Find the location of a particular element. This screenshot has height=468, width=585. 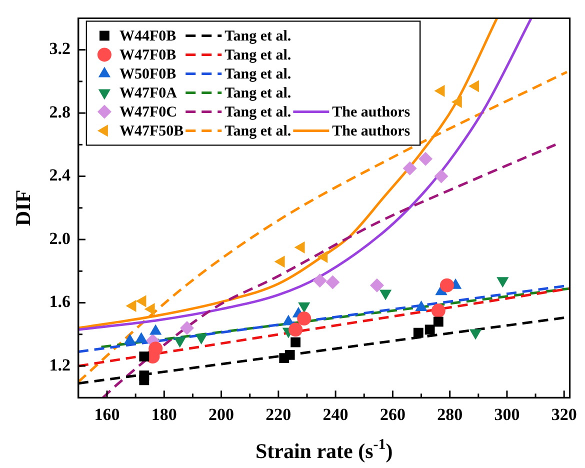

x-tick-label: 260 is located at coordinates (393, 414).